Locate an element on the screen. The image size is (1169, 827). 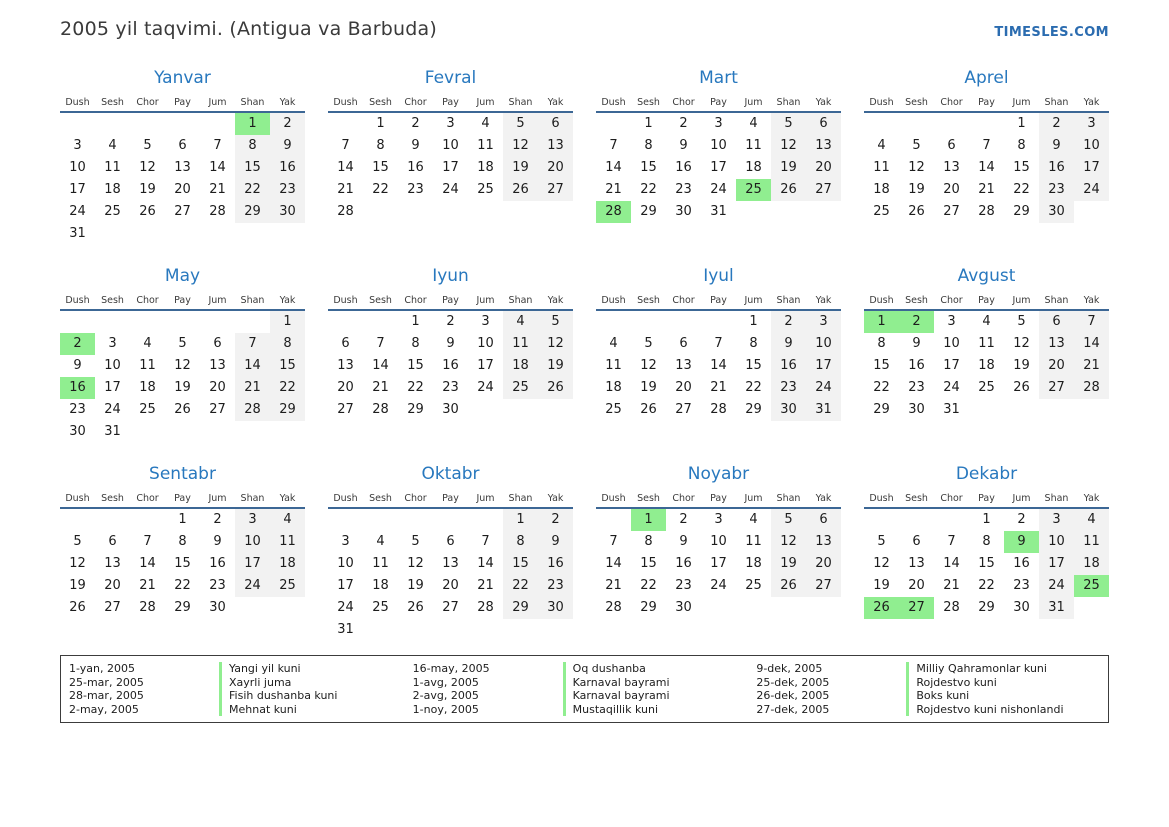
weekend-day-cell: 2 is located at coordinates (1056, 124).